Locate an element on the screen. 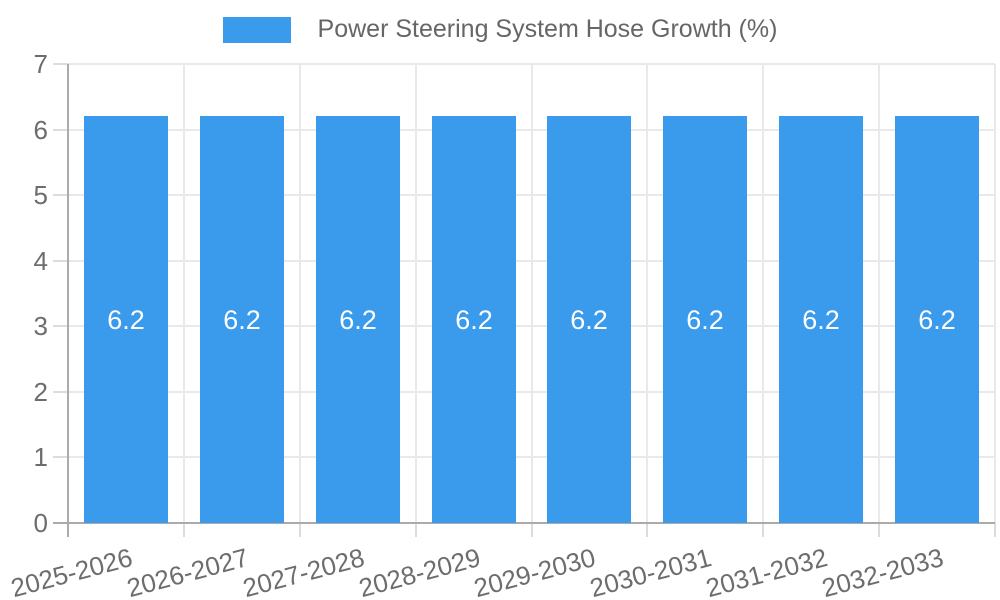  y-axis-tick-label: 1 is located at coordinates (40, 457).